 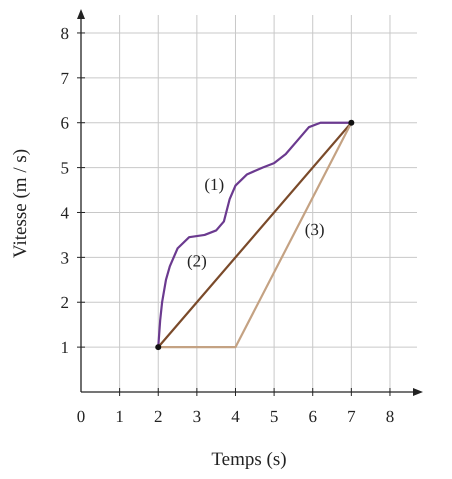 I want to click on x-tick-label: 3, so click(x=197, y=416).